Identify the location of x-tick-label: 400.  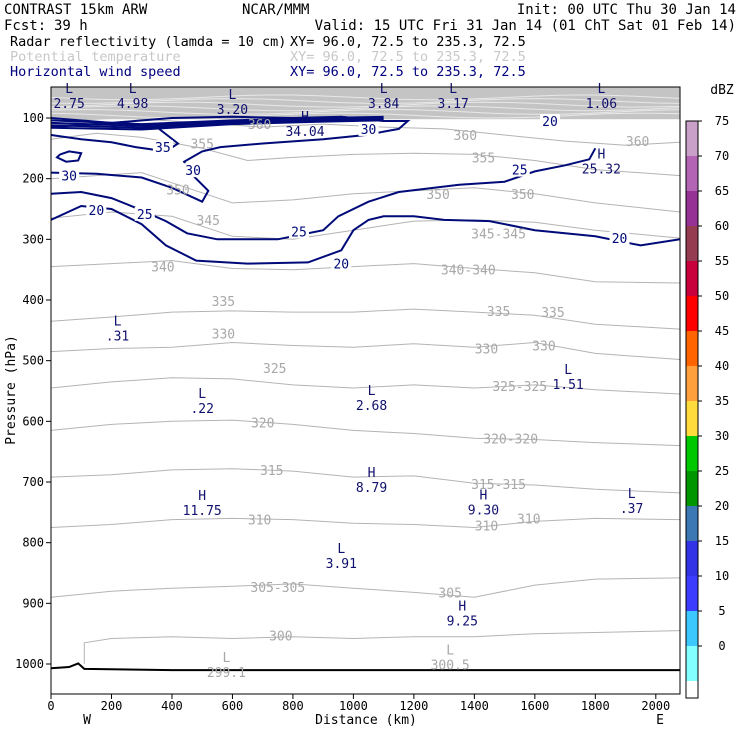
(172, 706).